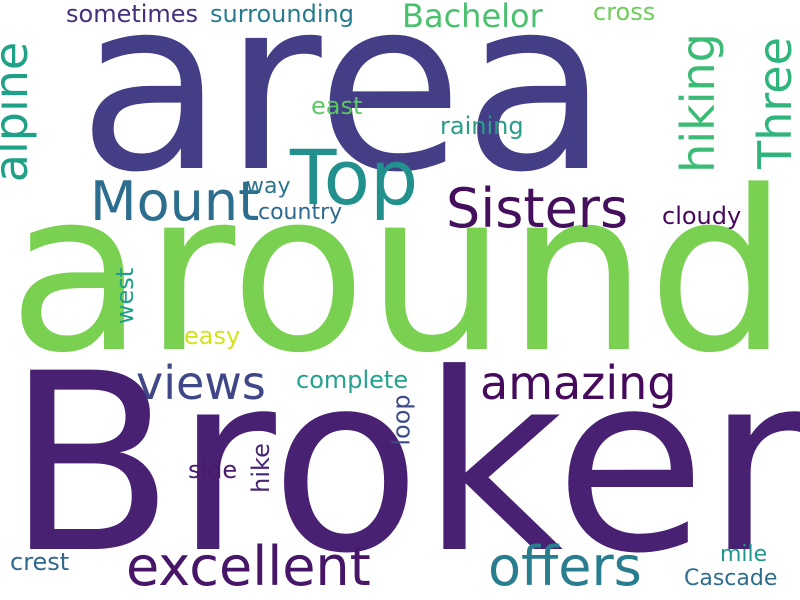 Image resolution: width=800 pixels, height=600 pixels. Describe the element at coordinates (300, 212) in the screenshot. I see `word-country: country` at that location.